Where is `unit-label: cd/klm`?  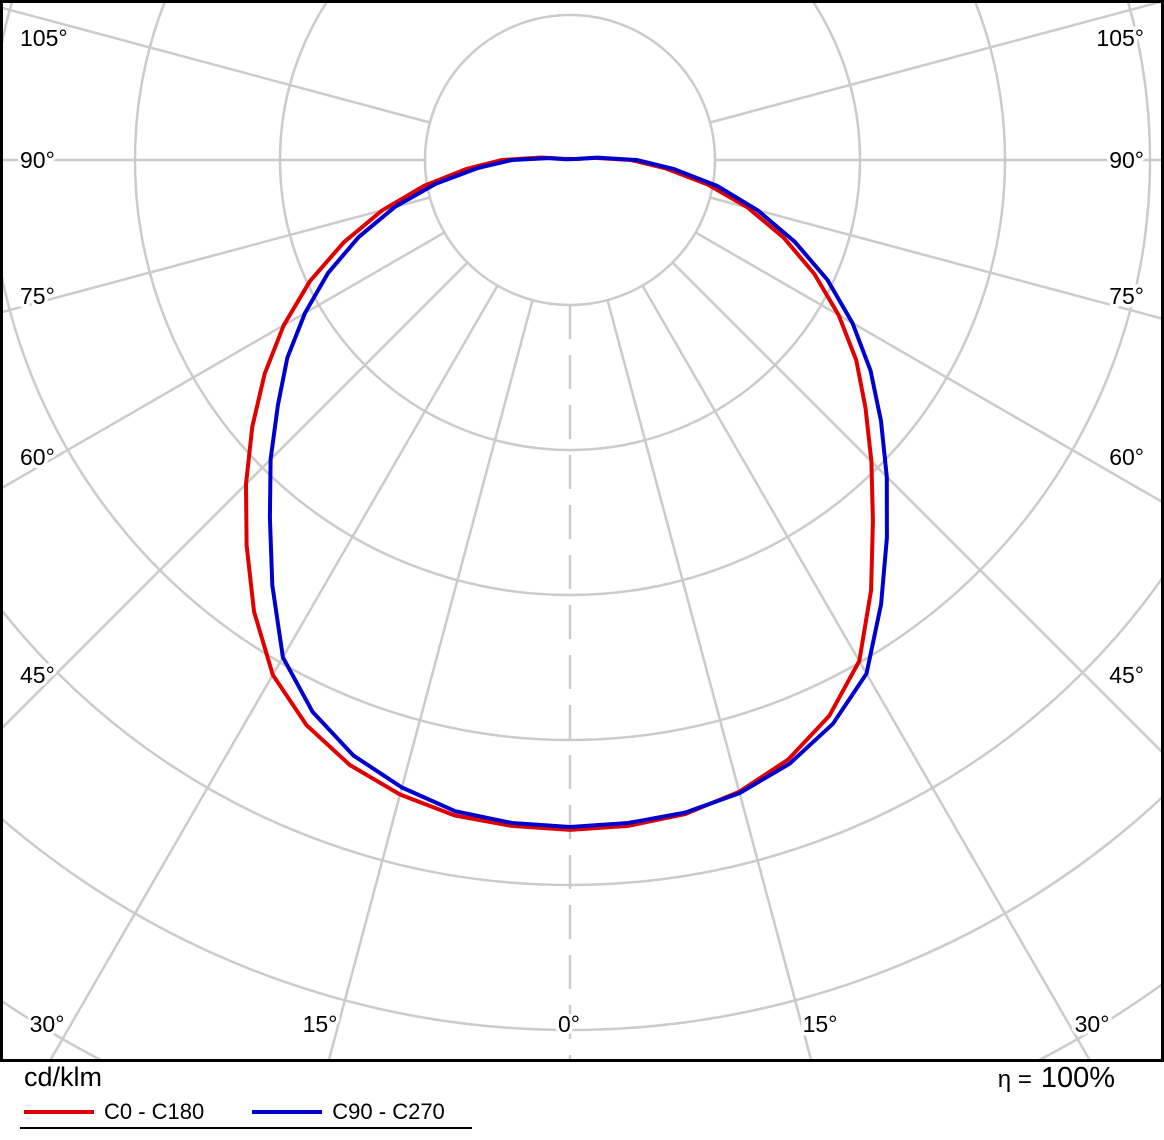 unit-label: cd/klm is located at coordinates (63, 1077).